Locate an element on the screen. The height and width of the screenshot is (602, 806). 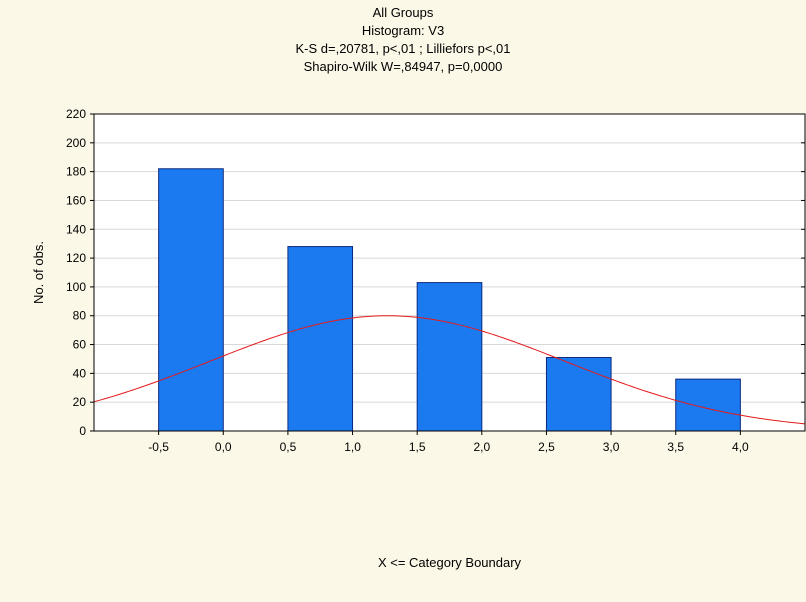
y-tick-label-1: 20 is located at coordinates (80, 402).